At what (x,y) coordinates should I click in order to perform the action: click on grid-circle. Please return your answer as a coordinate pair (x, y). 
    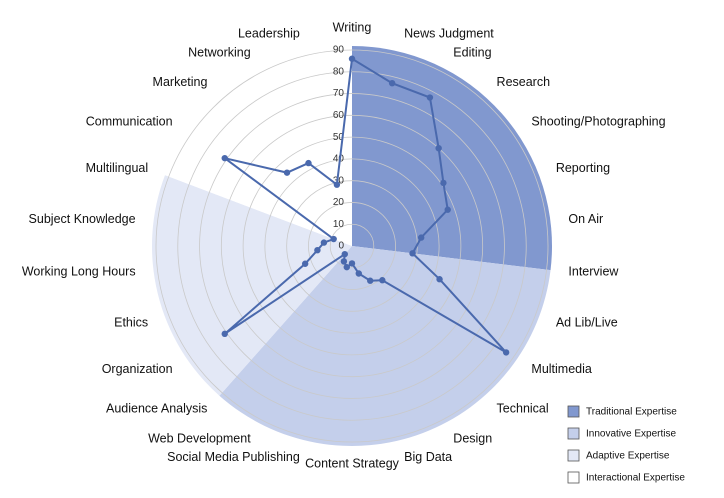
    Looking at the image, I should click on (352, 246).